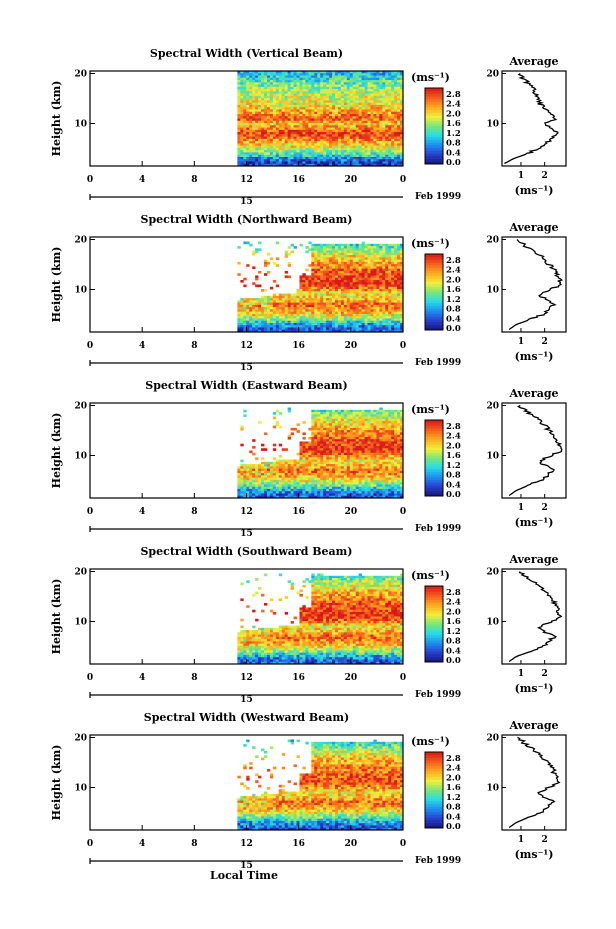 The height and width of the screenshot is (929, 616). What do you see at coordinates (534, 356) in the screenshot?
I see `profile-unit: (ms⁻¹)` at bounding box center [534, 356].